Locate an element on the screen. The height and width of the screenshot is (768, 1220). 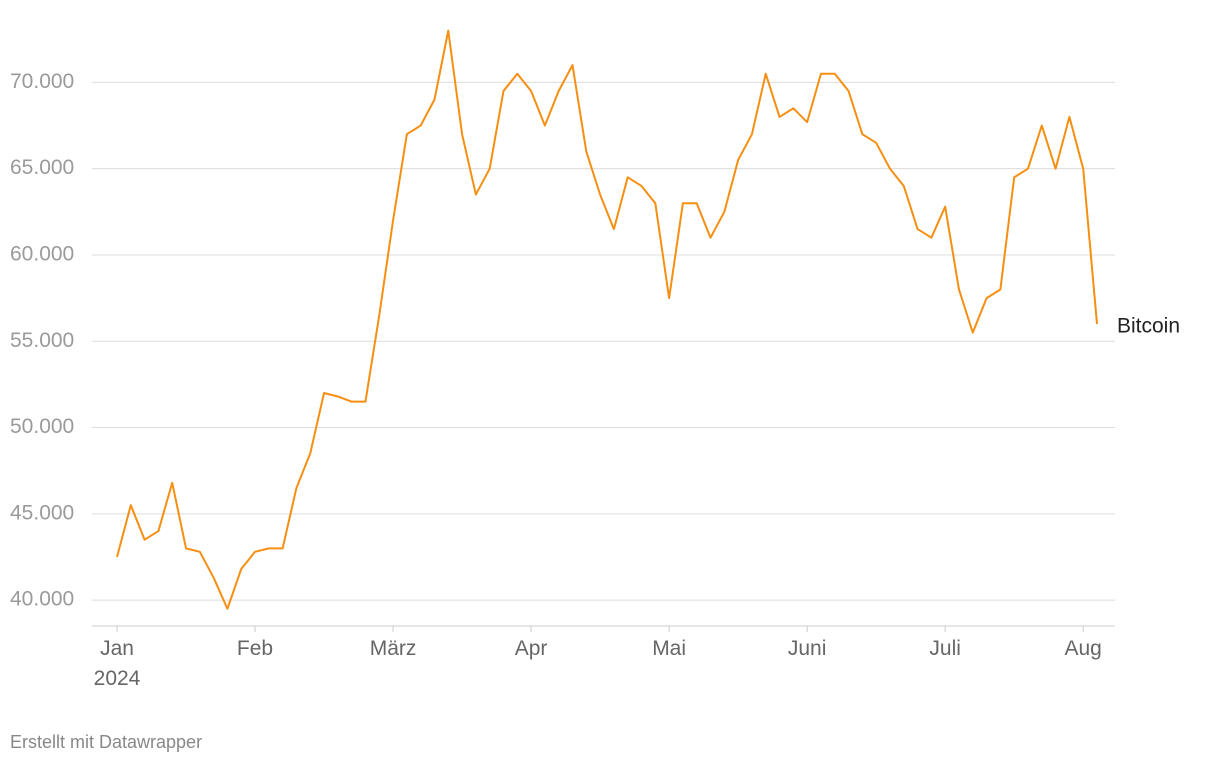
x-tick-label: Aug is located at coordinates (1083, 648).